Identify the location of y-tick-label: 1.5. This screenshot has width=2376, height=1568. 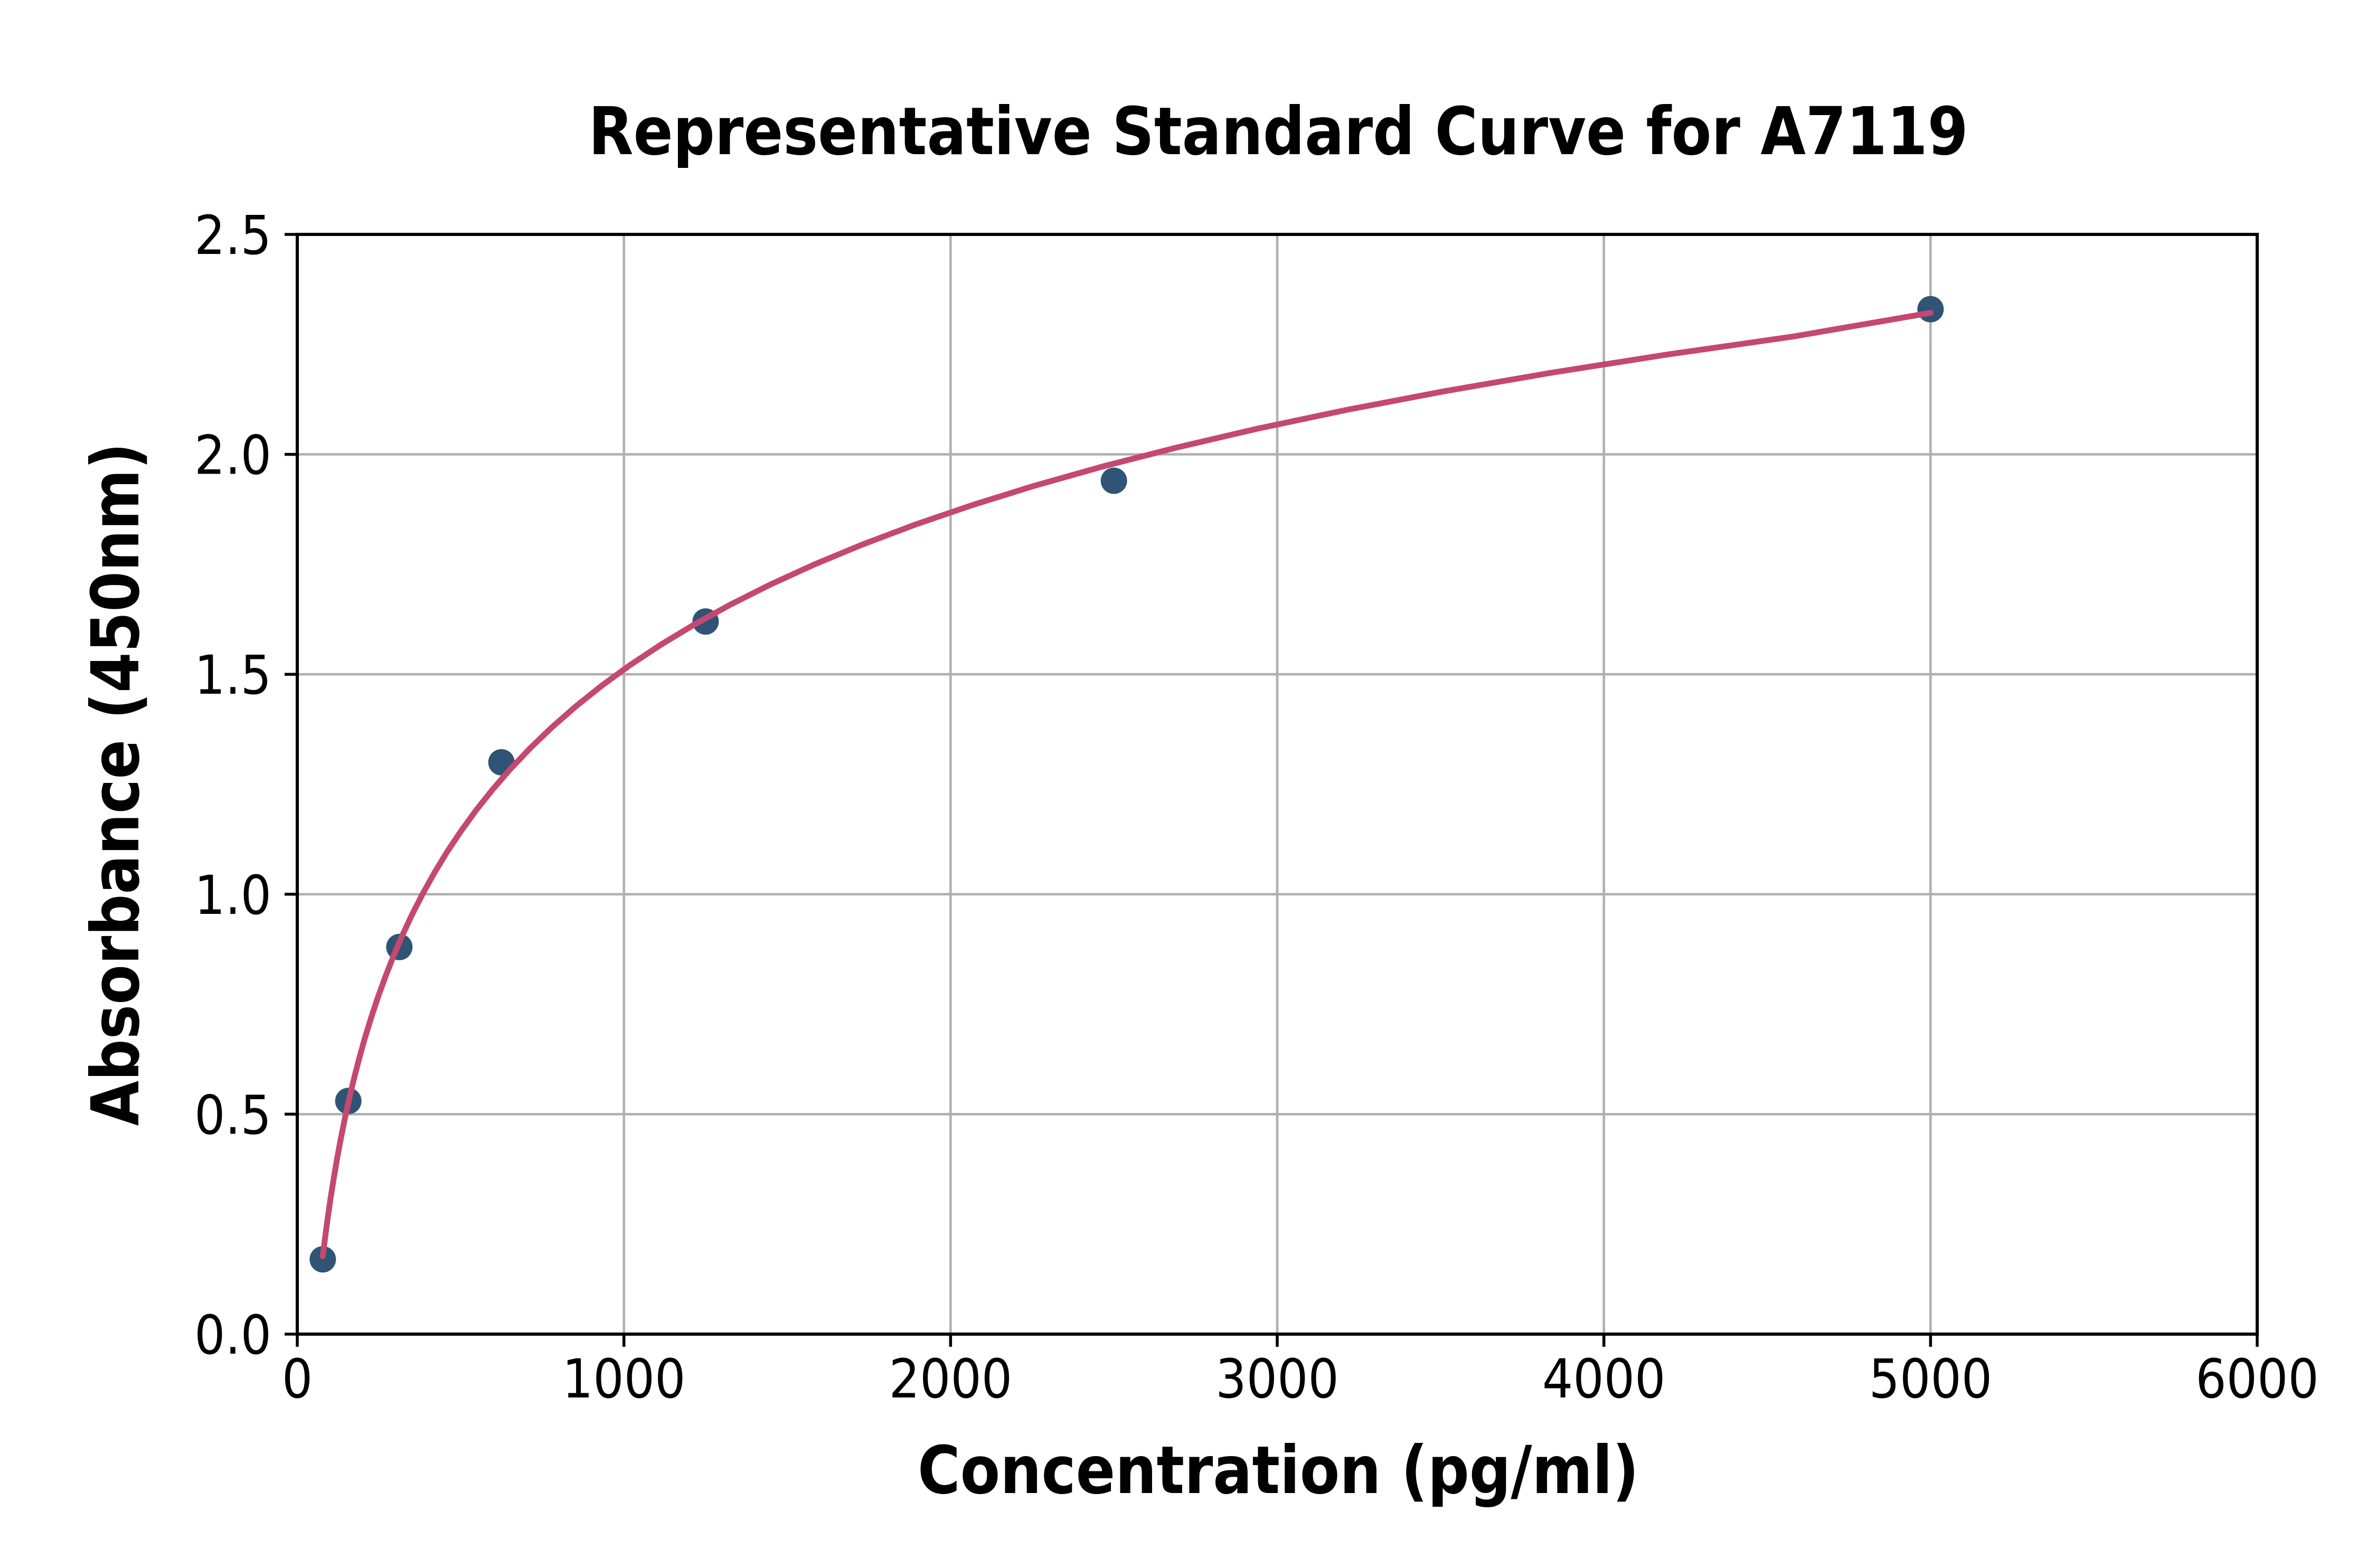
(233, 675).